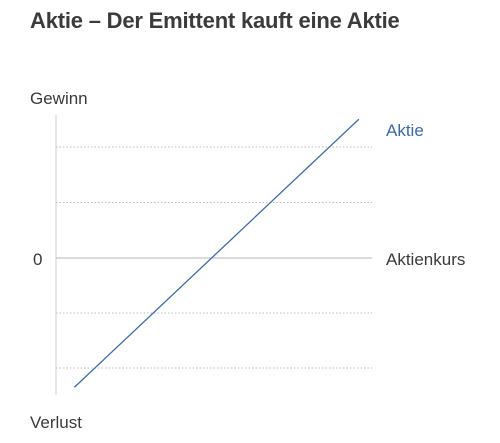 This screenshot has height=443, width=500. I want to click on zero-label: 0, so click(37, 259).